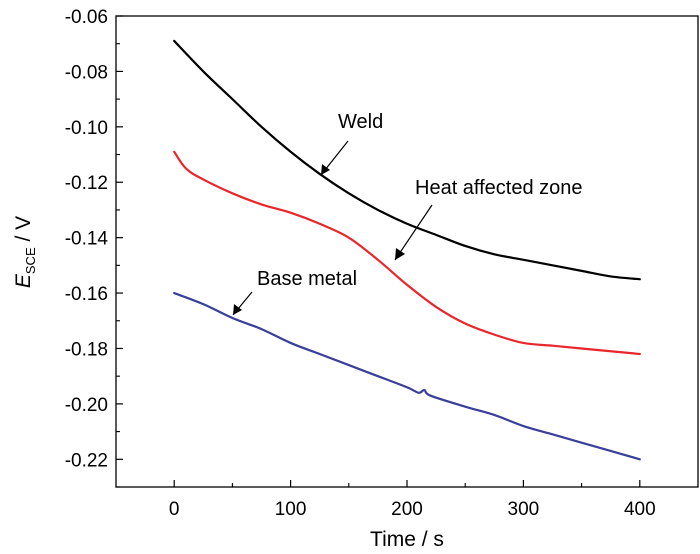  Describe the element at coordinates (23, 280) in the screenshot. I see `y-axis-symbol: E` at that location.